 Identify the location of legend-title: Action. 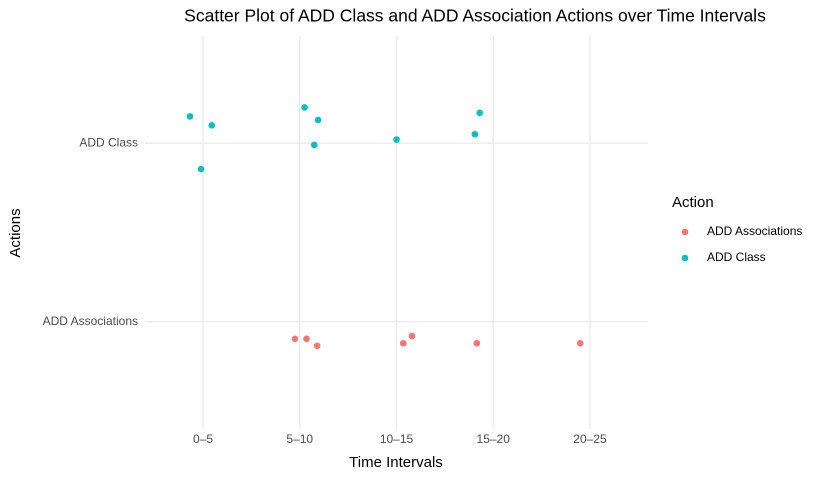
(693, 202).